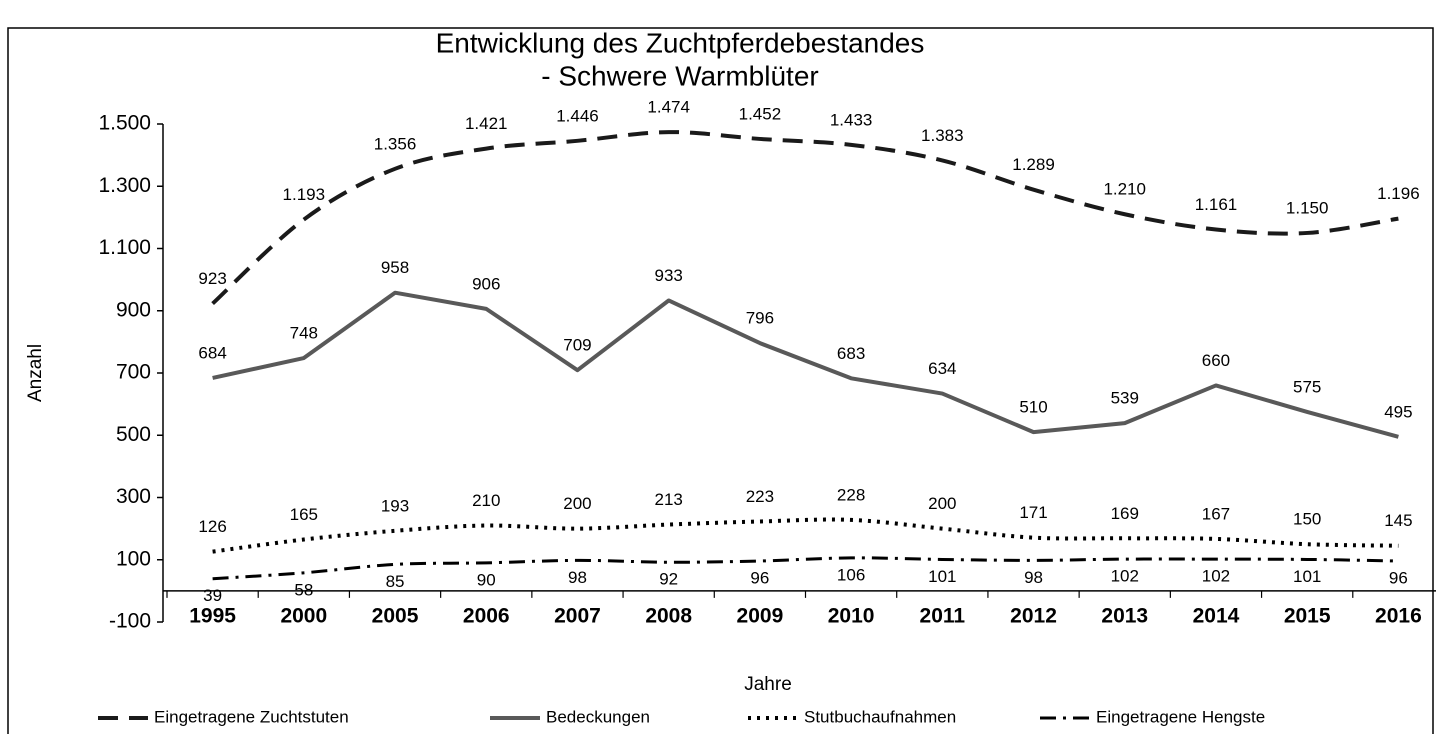  Describe the element at coordinates (577, 115) in the screenshot. I see `data-label: 1.446` at that location.